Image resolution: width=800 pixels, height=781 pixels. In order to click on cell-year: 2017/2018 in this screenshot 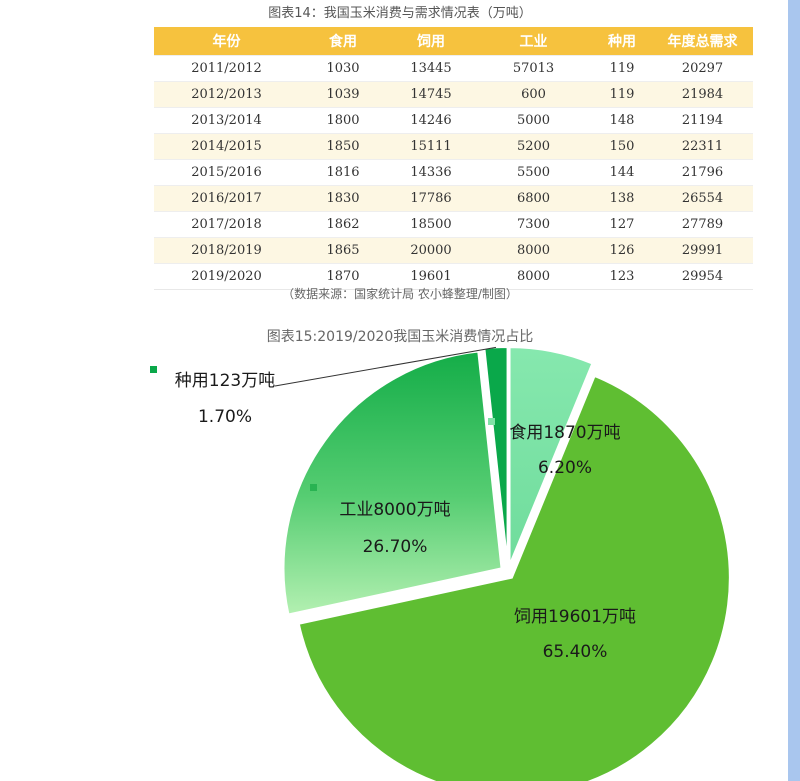, I will do `click(226, 224)`.